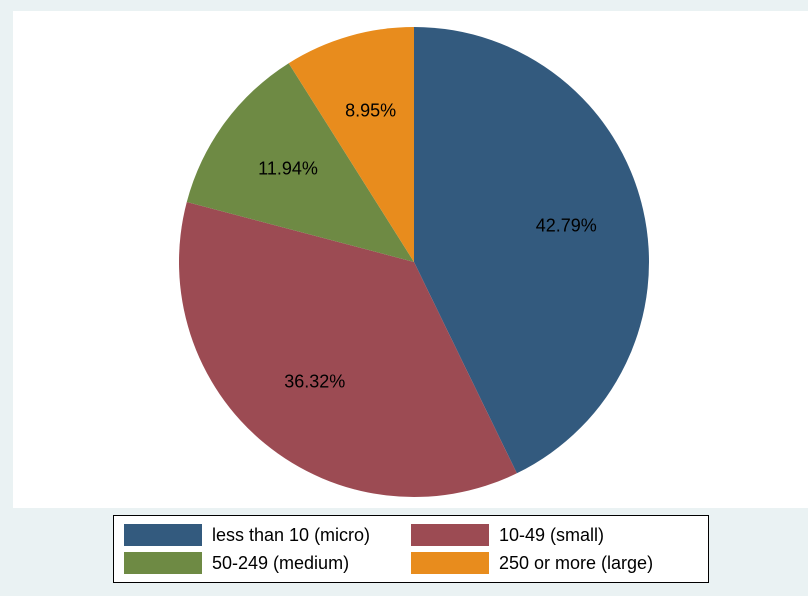 This screenshot has width=808, height=596. I want to click on legend-item-large: 250 or more (large), so click(554, 563).